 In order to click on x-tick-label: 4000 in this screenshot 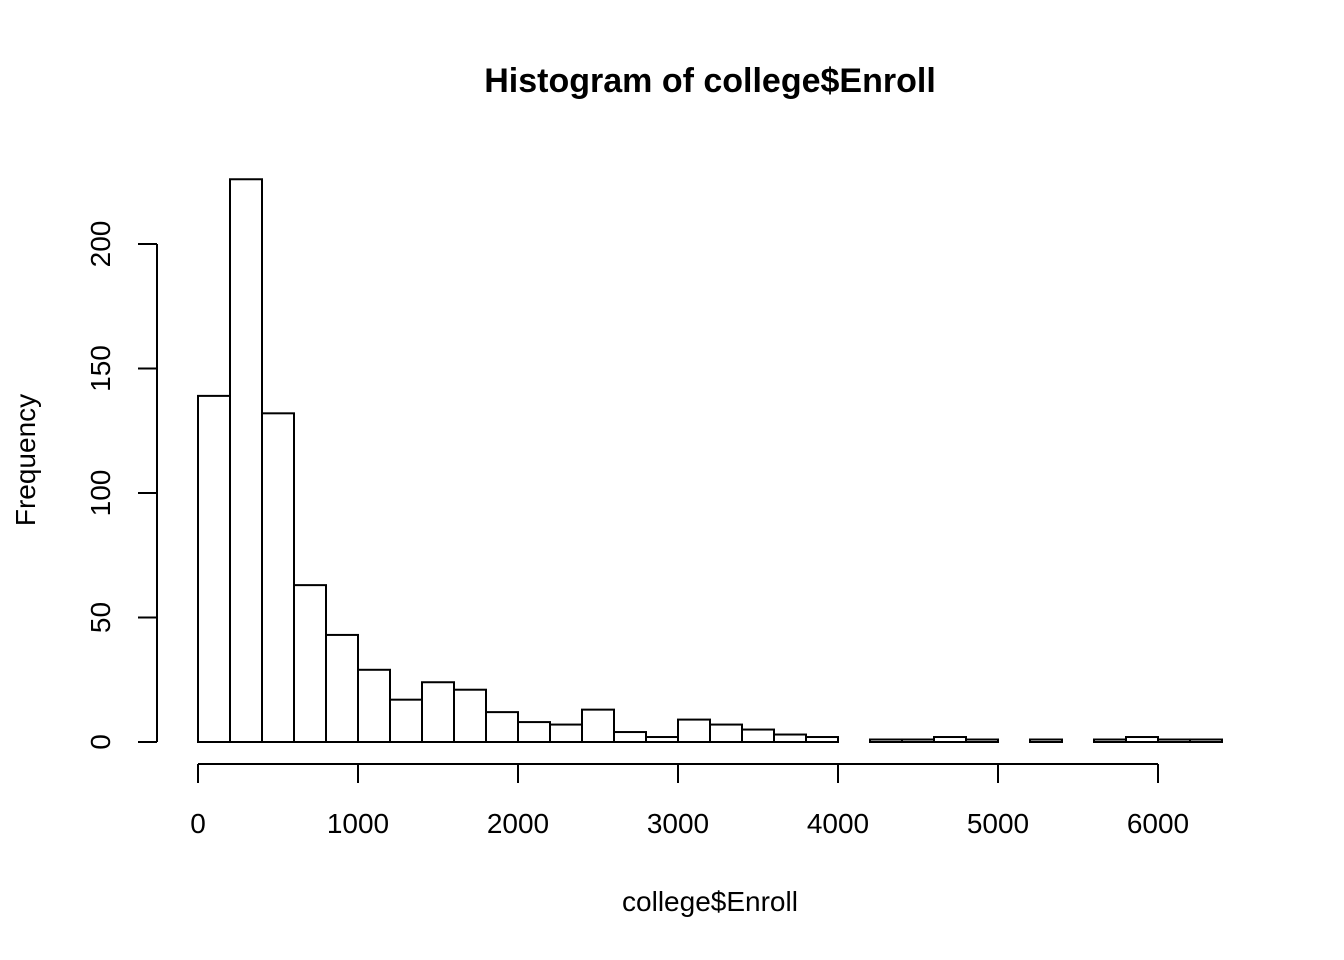, I will do `click(838, 823)`.